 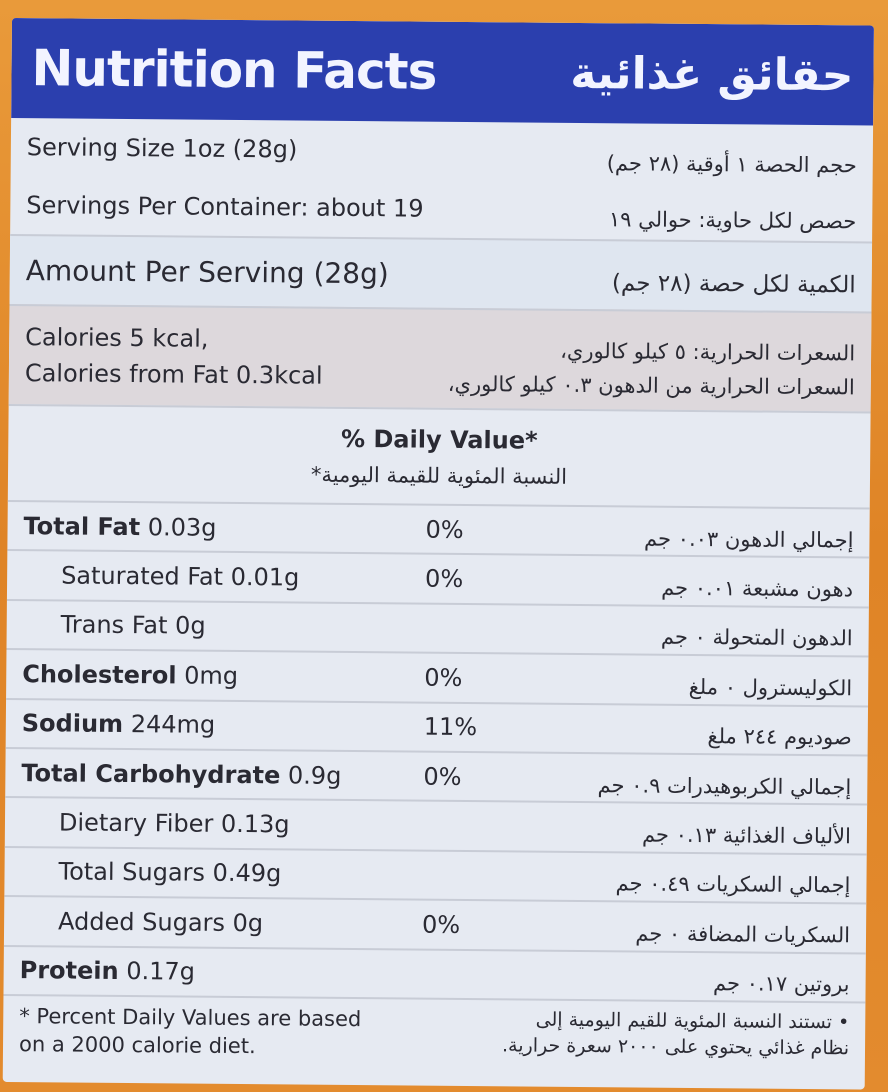 What do you see at coordinates (692, 1021) in the screenshot?
I see `footnote-ar-line1: • تستند النسبة المئوية للقيم اليومية إلى` at bounding box center [692, 1021].